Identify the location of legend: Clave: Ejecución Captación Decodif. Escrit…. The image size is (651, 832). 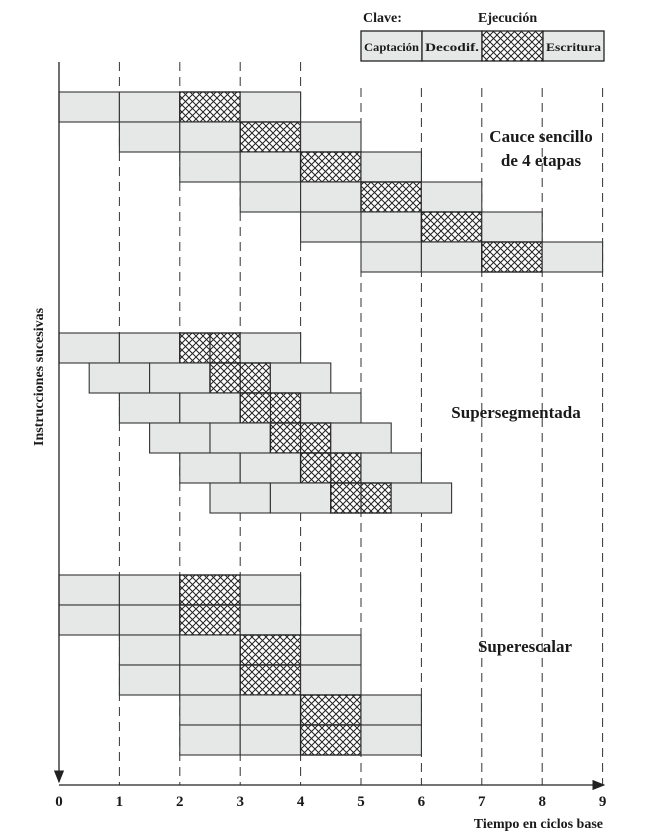
(482, 36).